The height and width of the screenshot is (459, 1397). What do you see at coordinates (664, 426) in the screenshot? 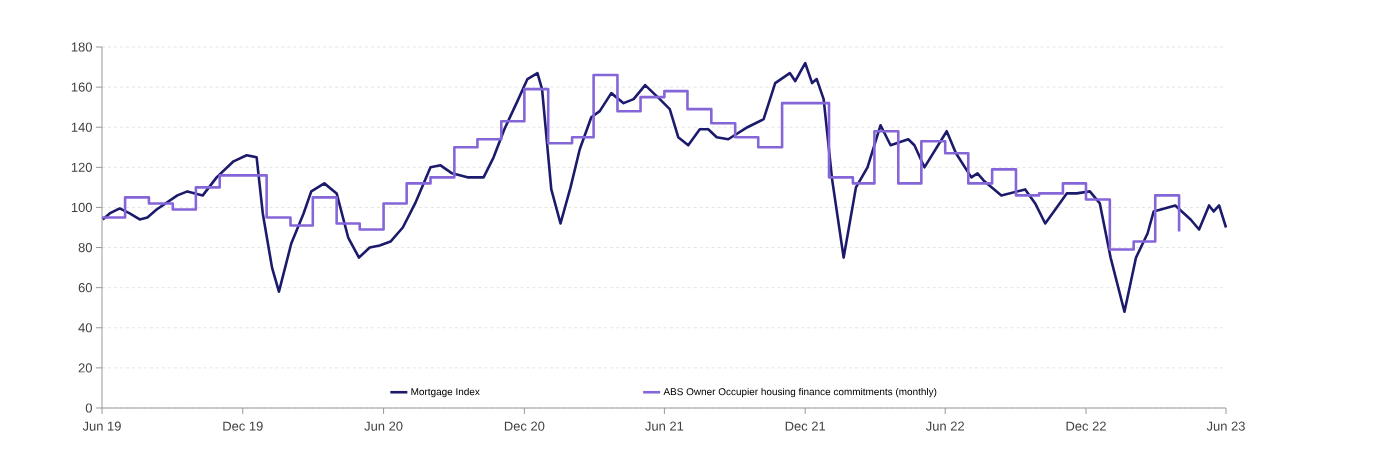
I see `x-tick-label: Jun 21` at bounding box center [664, 426].